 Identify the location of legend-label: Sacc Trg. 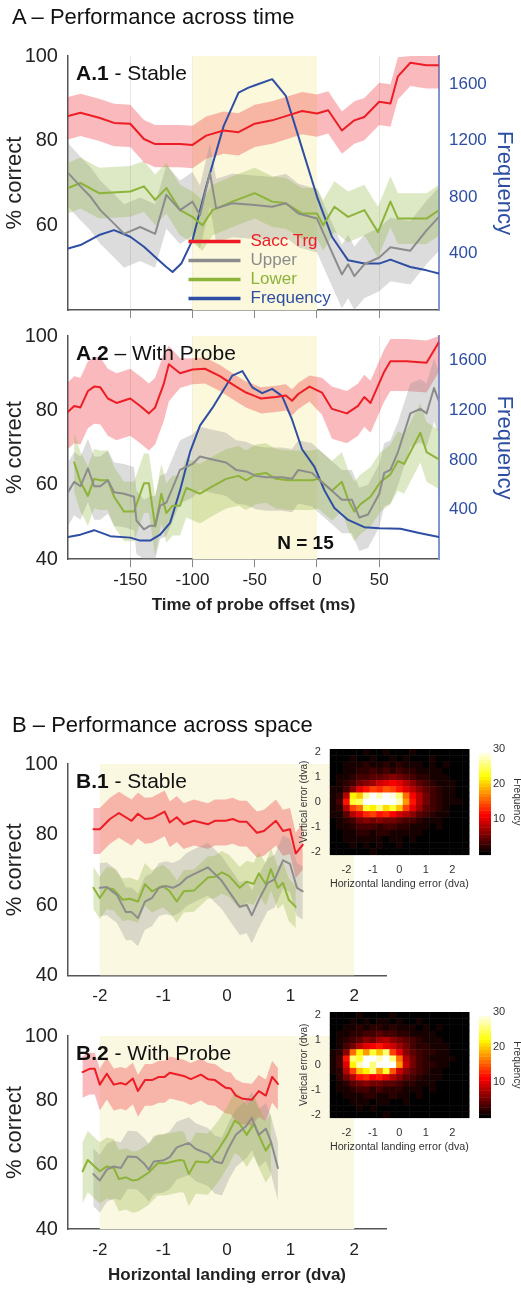
(284, 241).